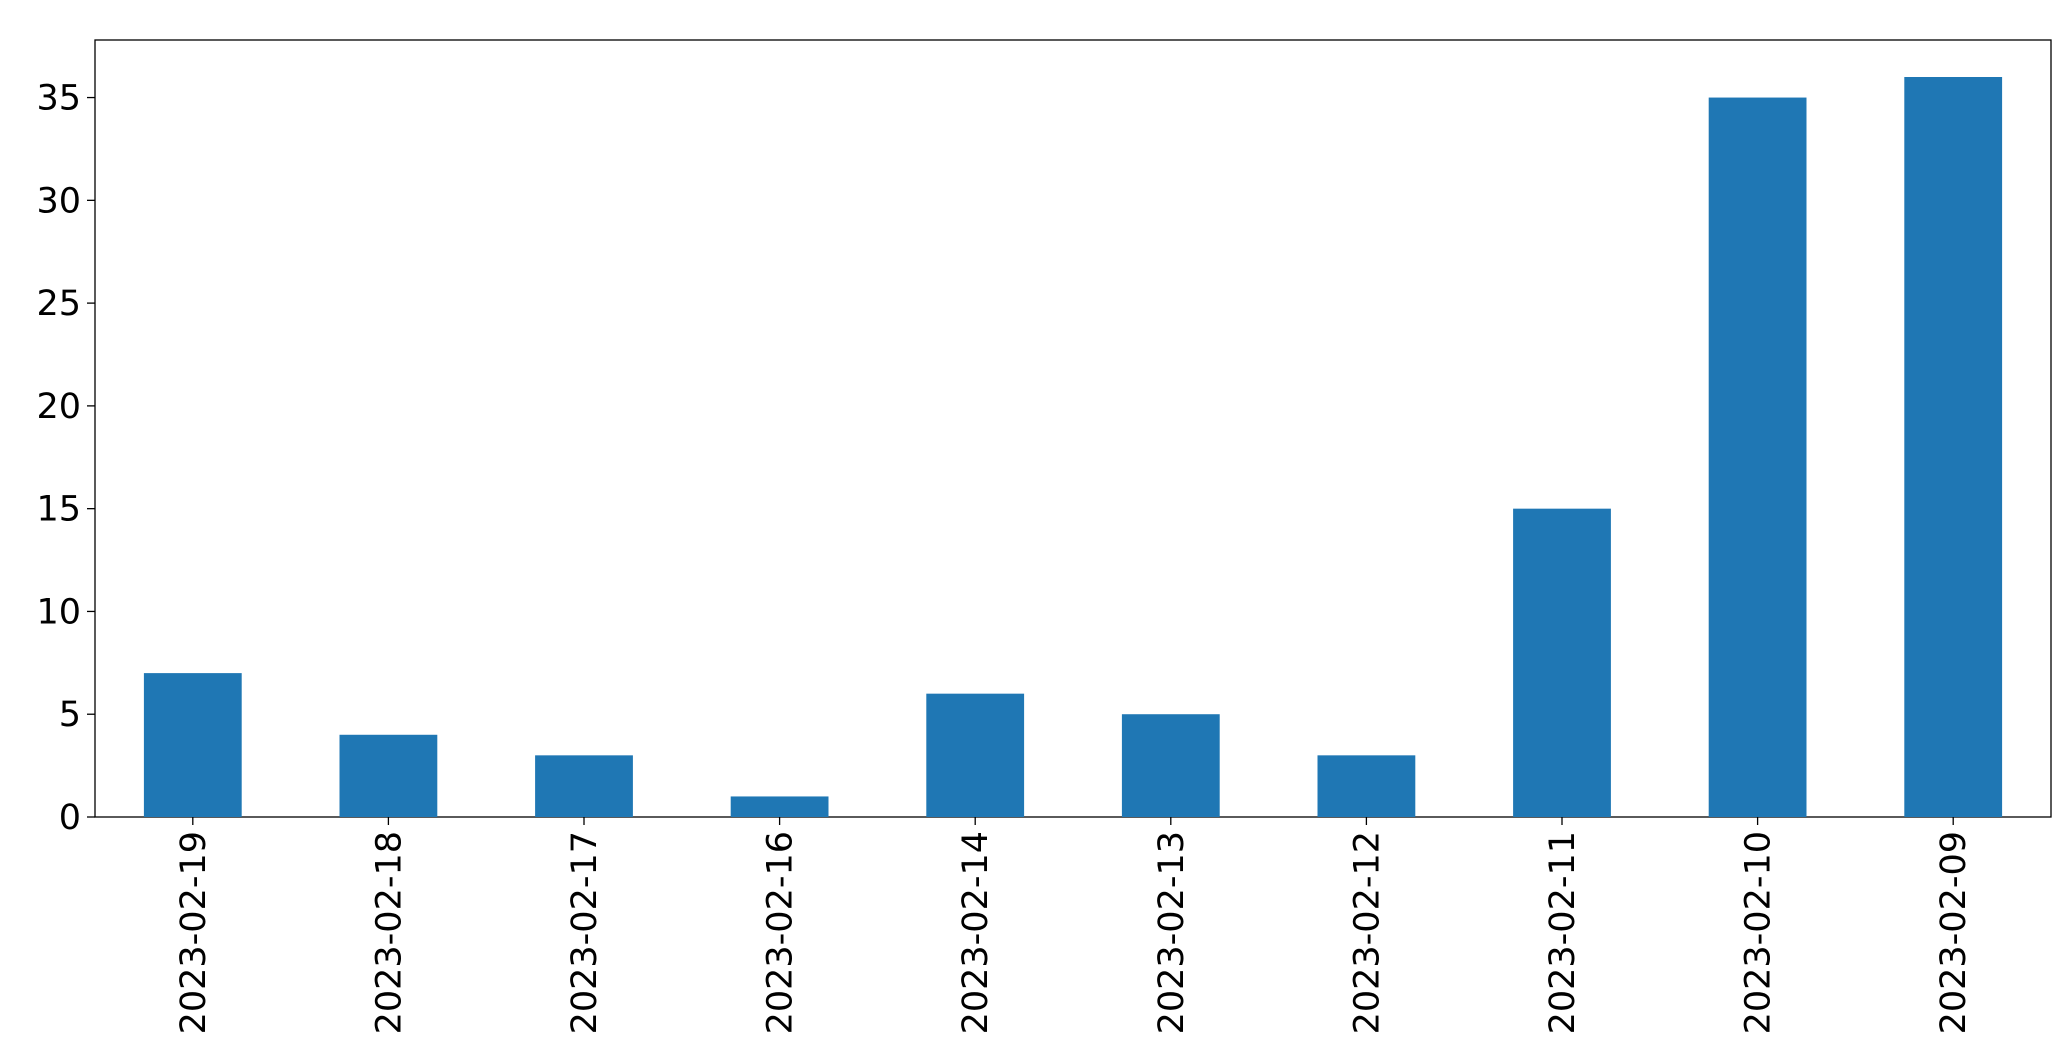 This screenshot has width=2071, height=1061. What do you see at coordinates (1563, 932) in the screenshot?
I see `x-tick-label: 2023-02-11` at bounding box center [1563, 932].